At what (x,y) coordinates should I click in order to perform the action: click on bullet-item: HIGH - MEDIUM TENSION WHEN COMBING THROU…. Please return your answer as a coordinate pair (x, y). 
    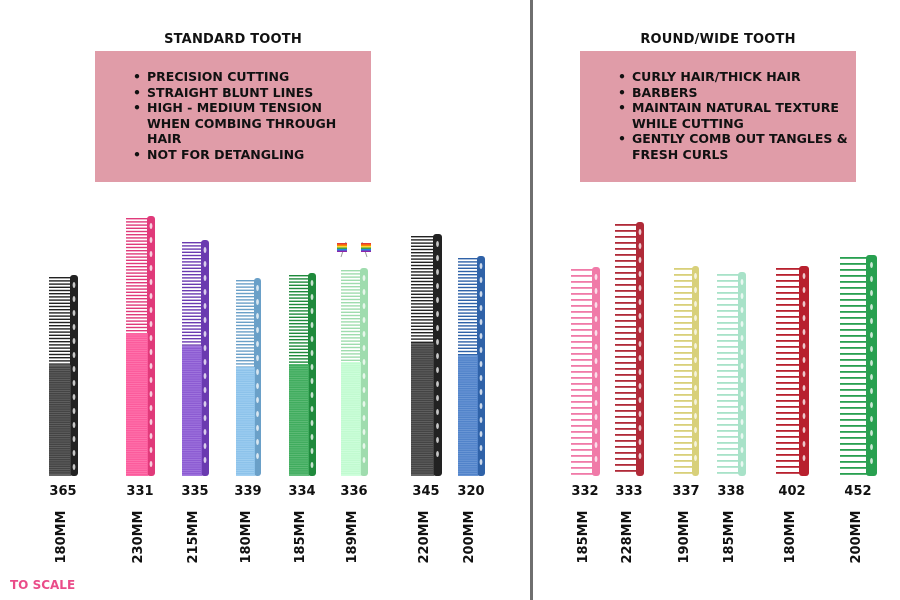
    Looking at the image, I should click on (248, 123).